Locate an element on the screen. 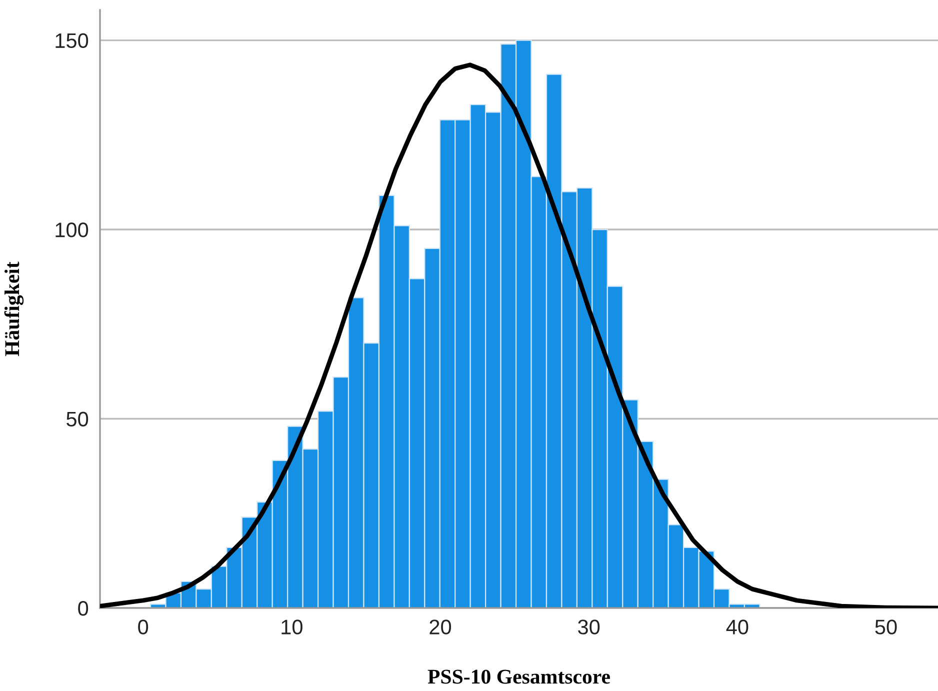  x-tick-label: 0 is located at coordinates (143, 627).